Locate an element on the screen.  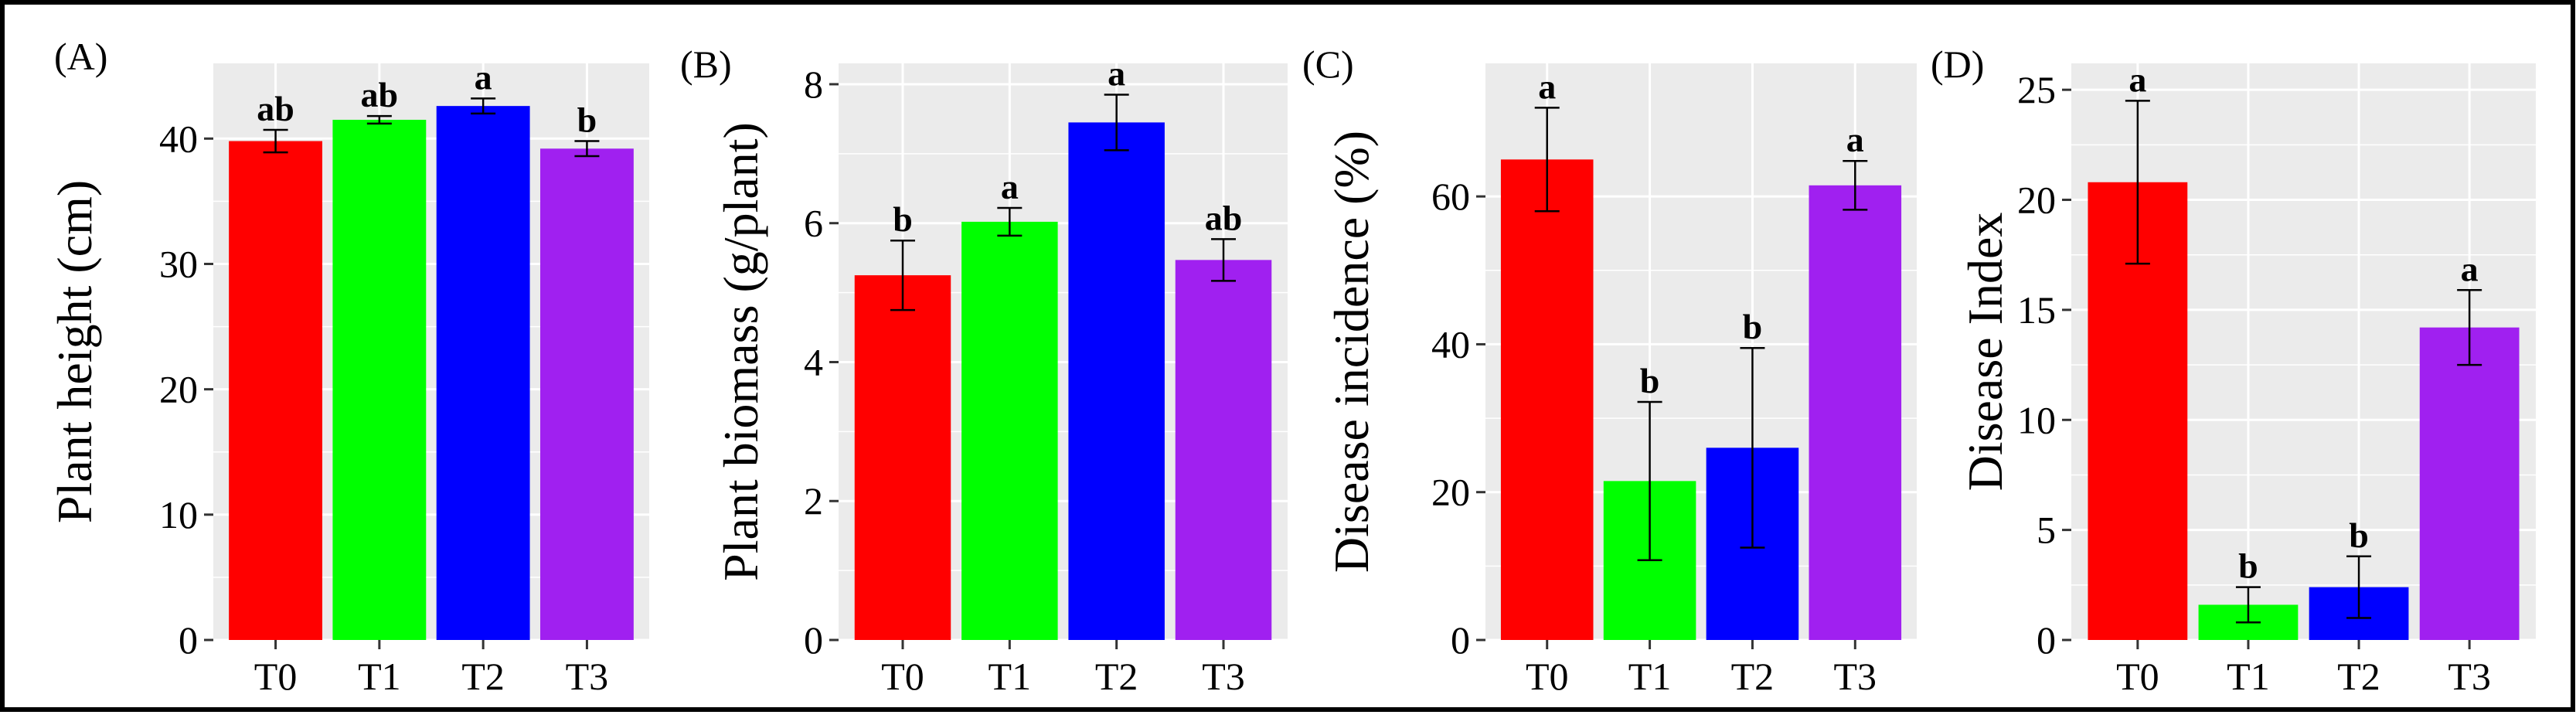
panel-c-x-tick-label-t3: T3 is located at coordinates (1855, 676).